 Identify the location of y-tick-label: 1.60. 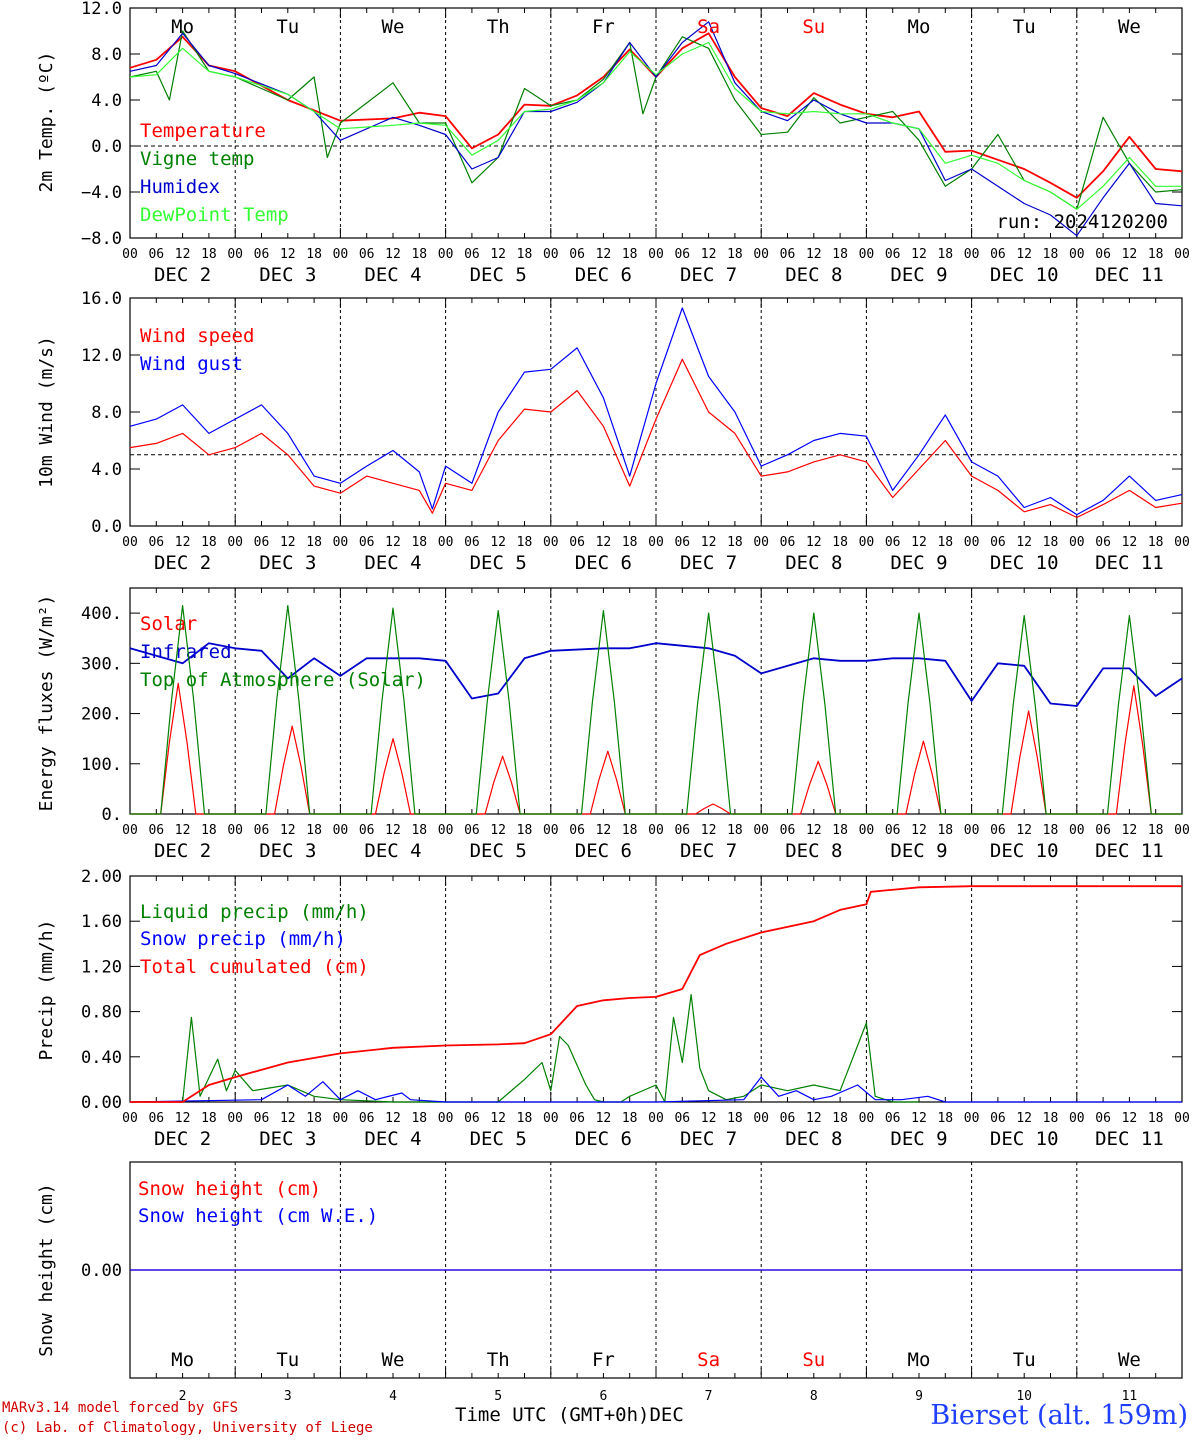
(101, 922).